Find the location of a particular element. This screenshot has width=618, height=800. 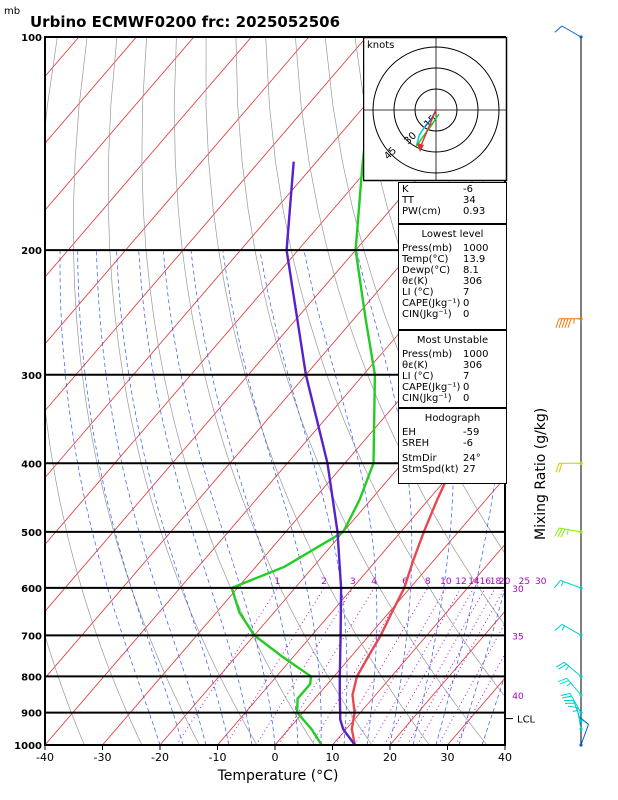

storm-motion-arrow is located at coordinates (428, 129).